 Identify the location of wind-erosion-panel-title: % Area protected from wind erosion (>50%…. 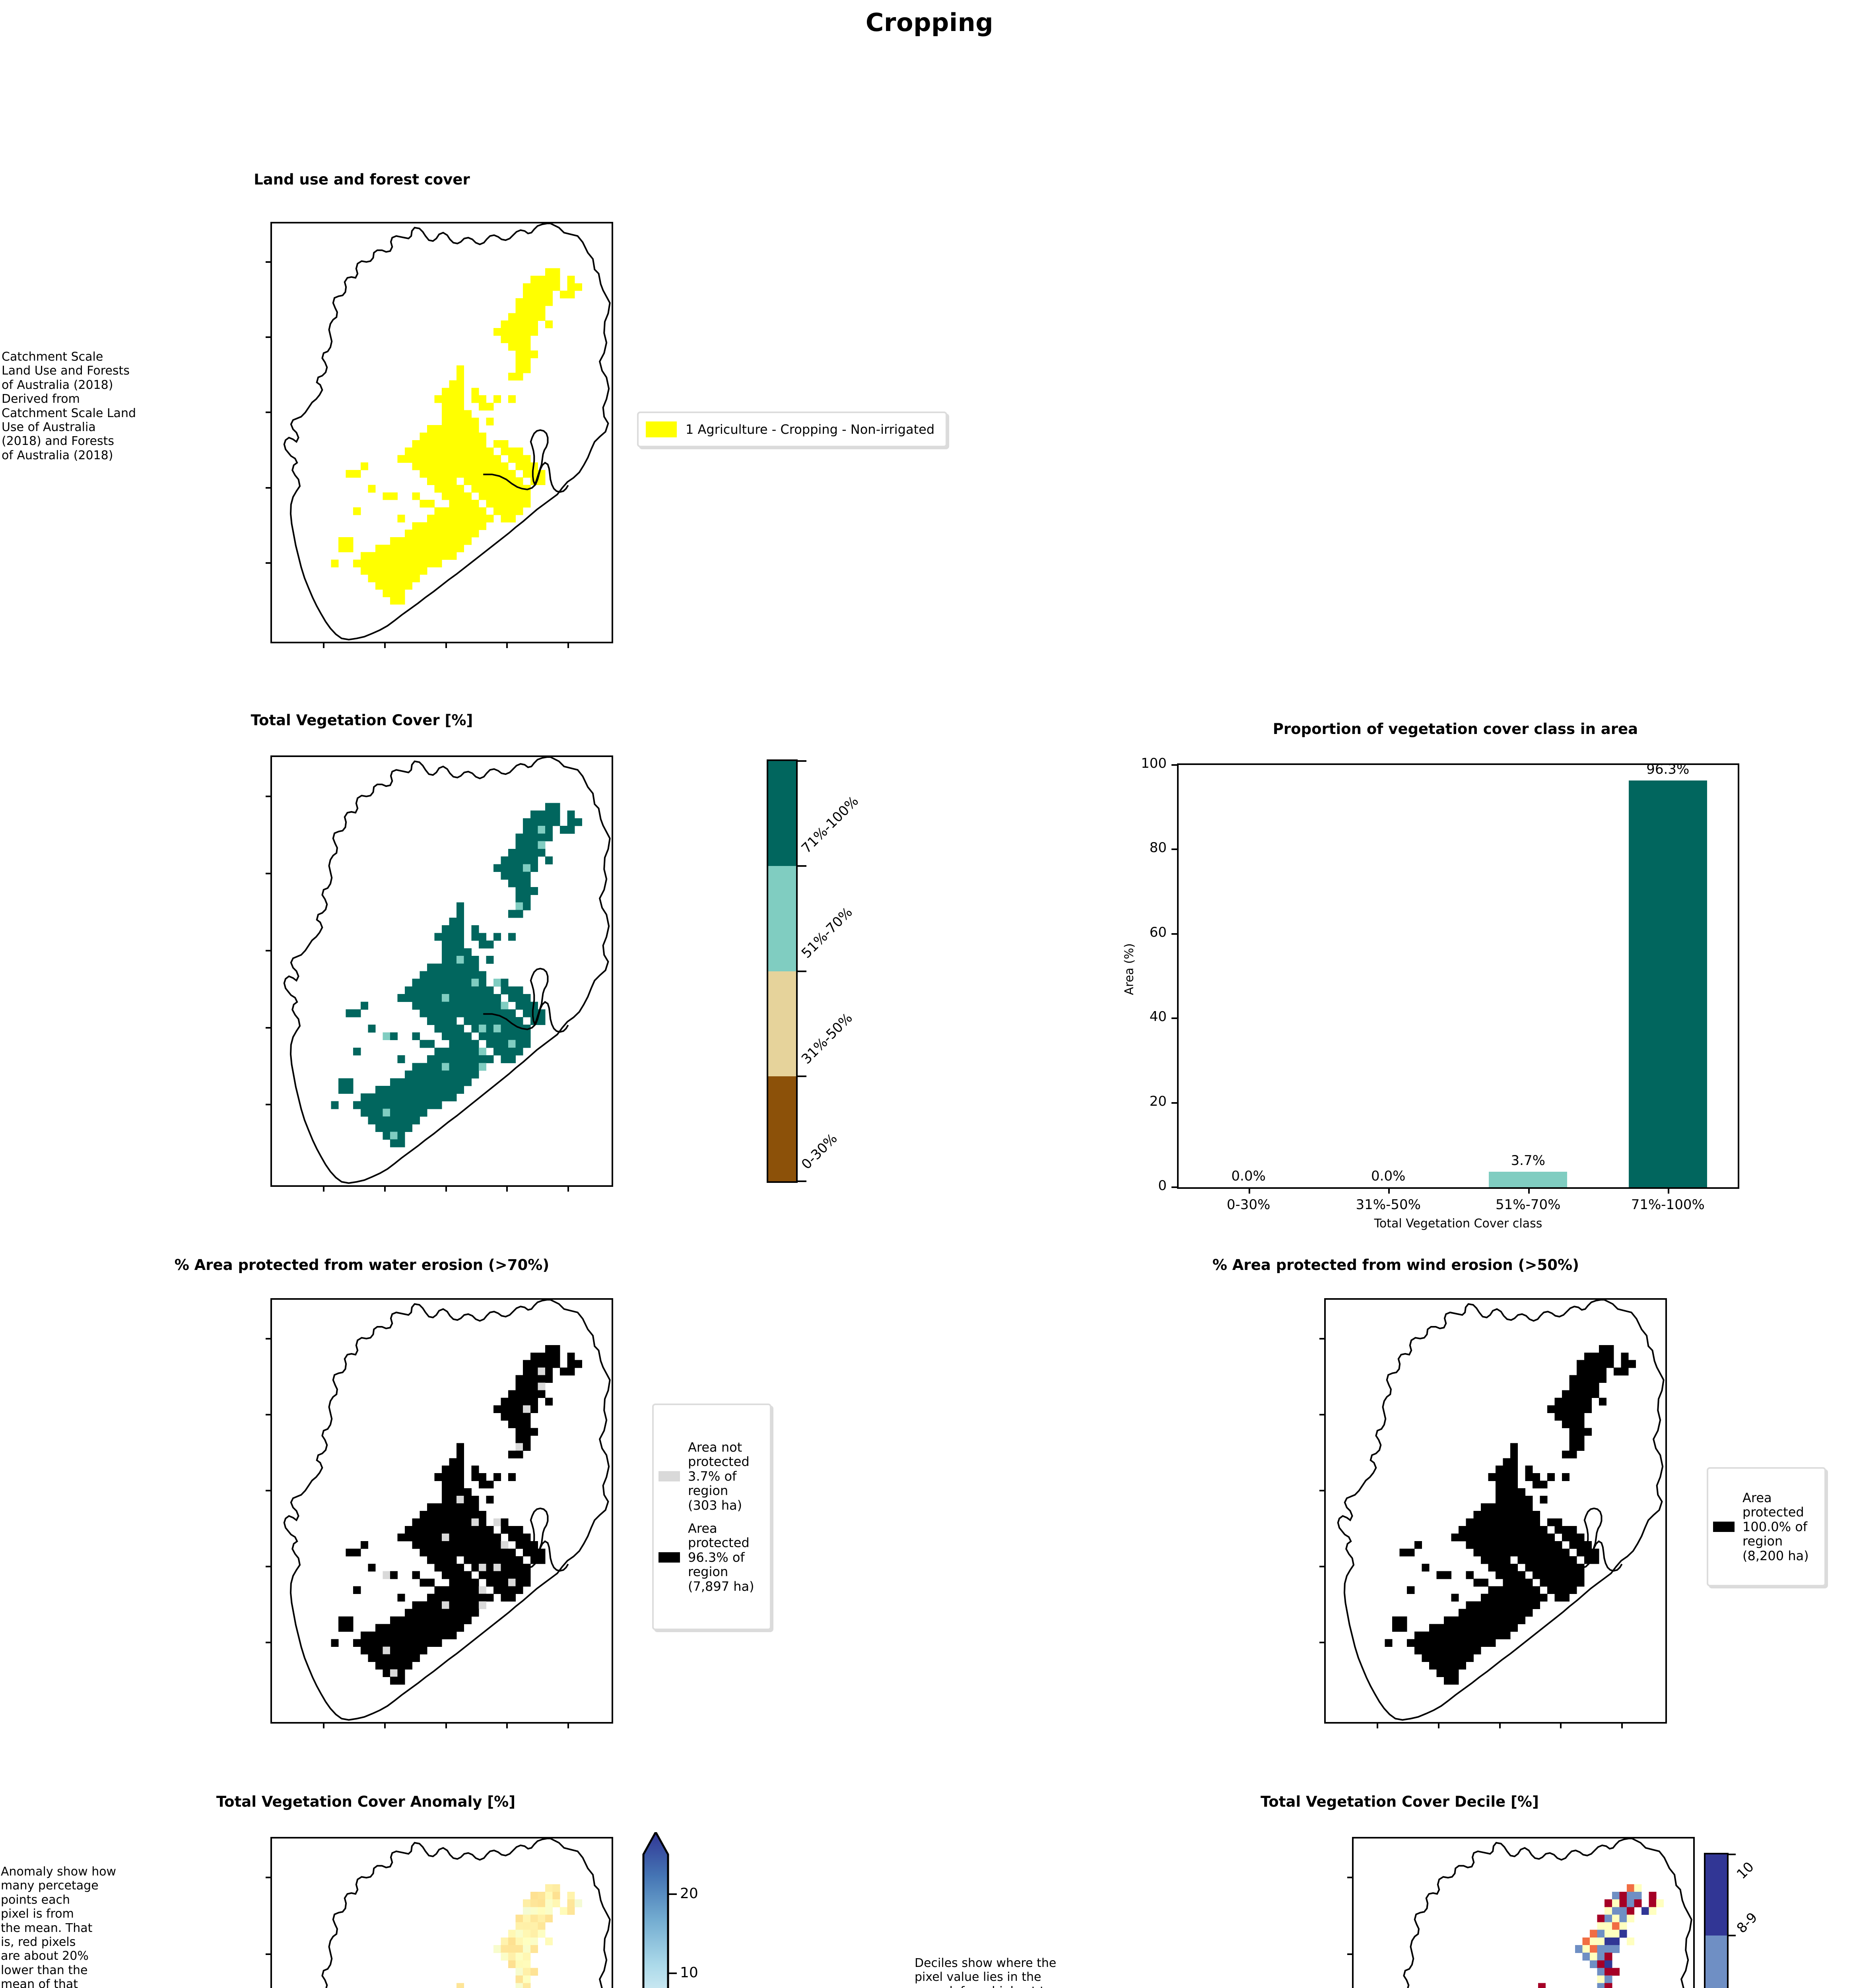
(1395, 1265).